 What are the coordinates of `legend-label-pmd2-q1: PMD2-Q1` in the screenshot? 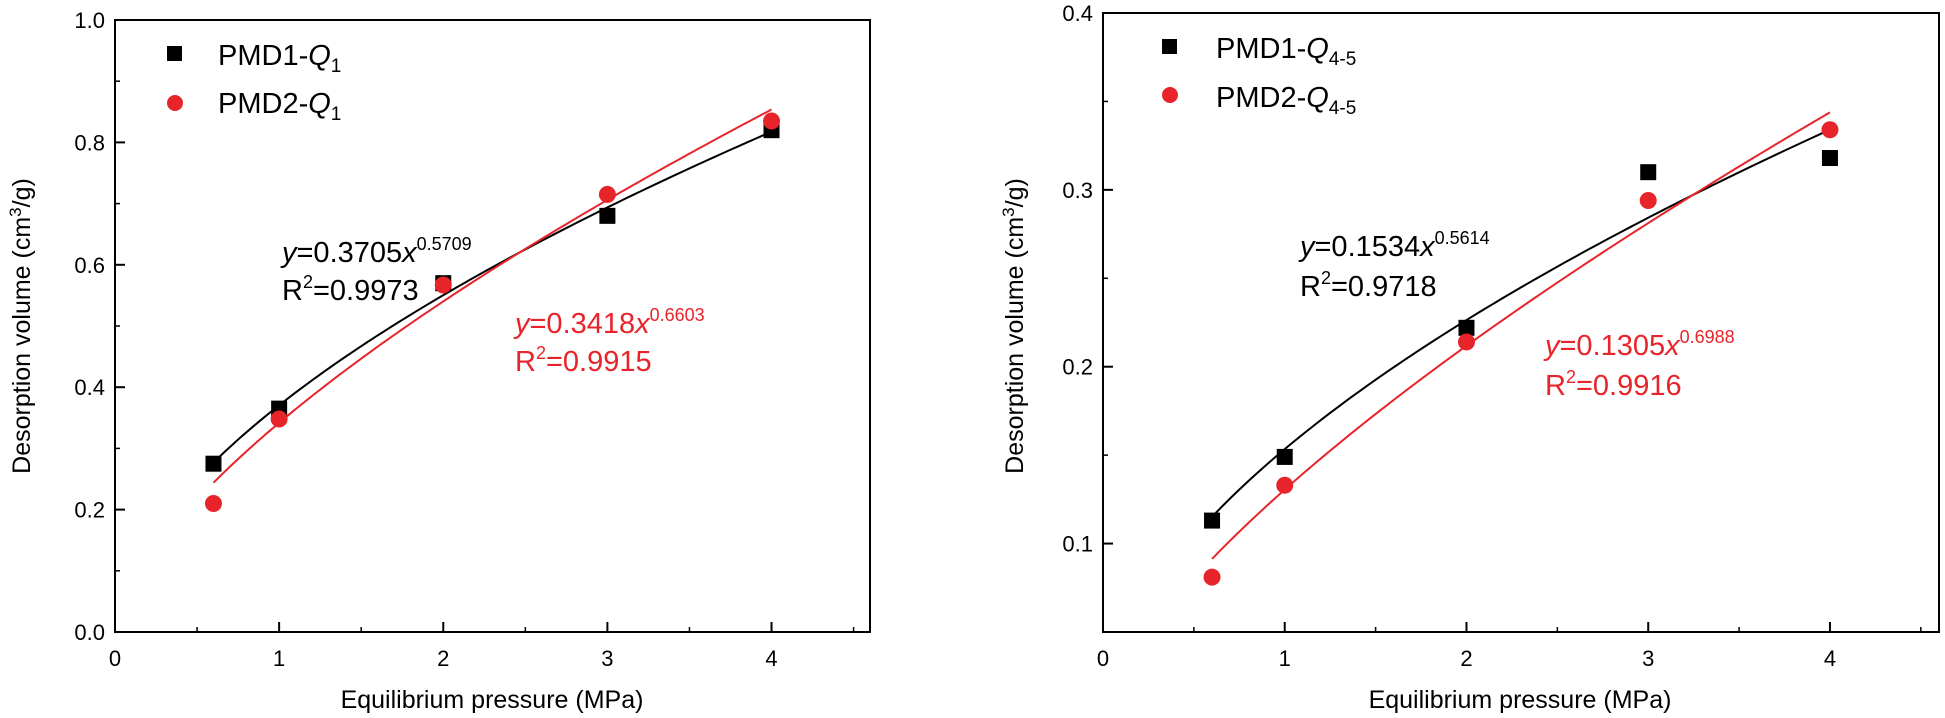 It's located at (279, 106).